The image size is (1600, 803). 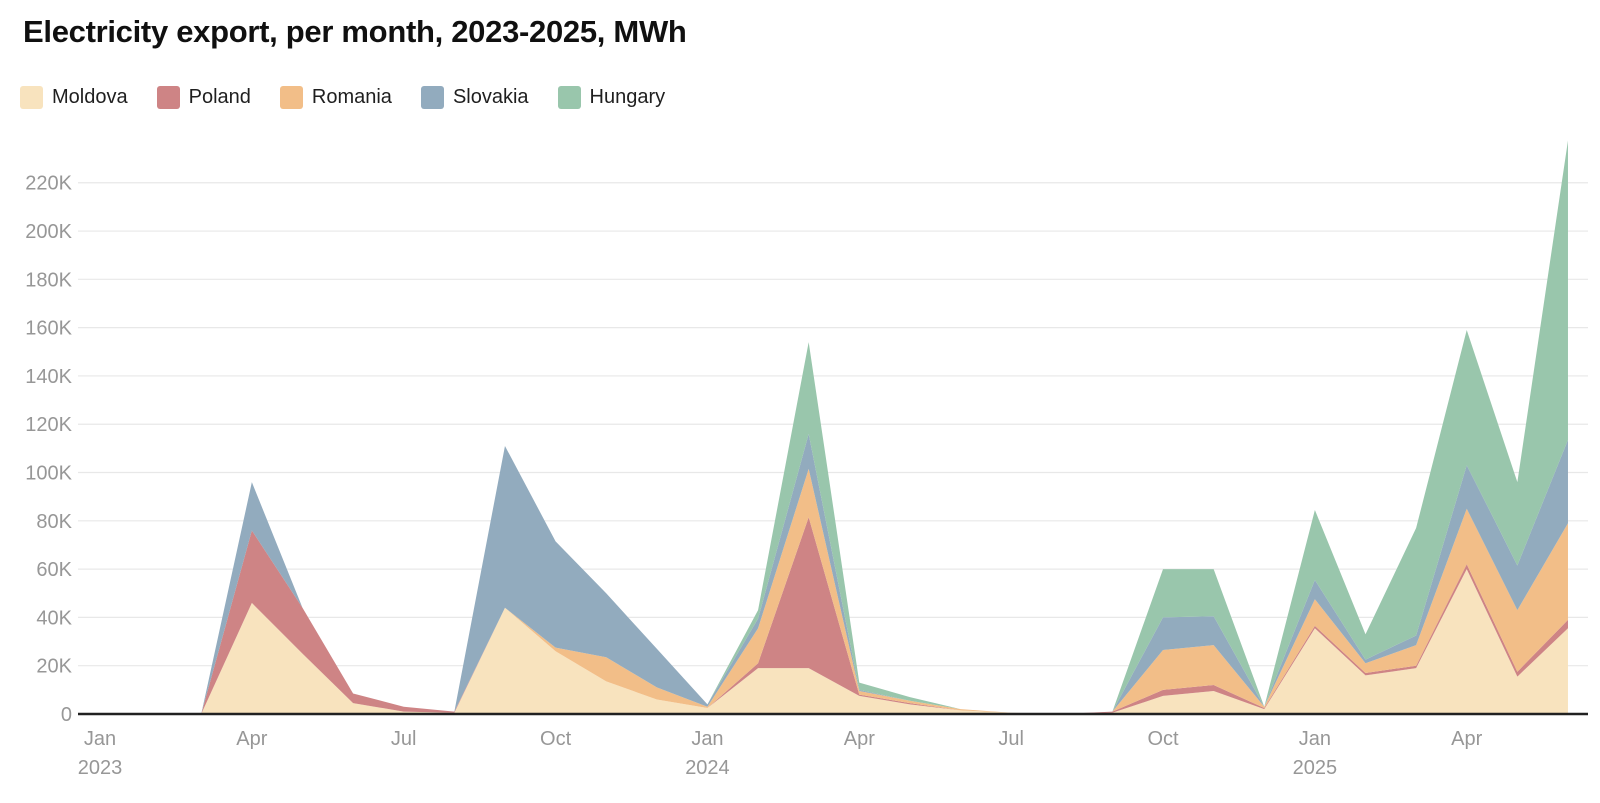 What do you see at coordinates (48, 280) in the screenshot?
I see `y-tick-label: 180K` at bounding box center [48, 280].